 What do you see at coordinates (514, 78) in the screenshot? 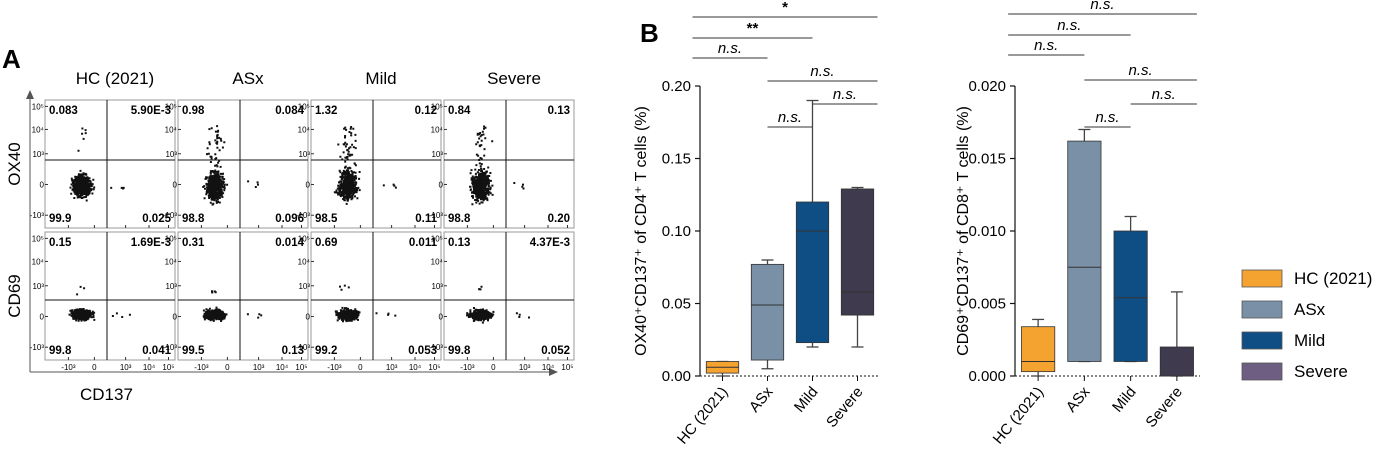
I see `flow-column-title: Severe` at bounding box center [514, 78].